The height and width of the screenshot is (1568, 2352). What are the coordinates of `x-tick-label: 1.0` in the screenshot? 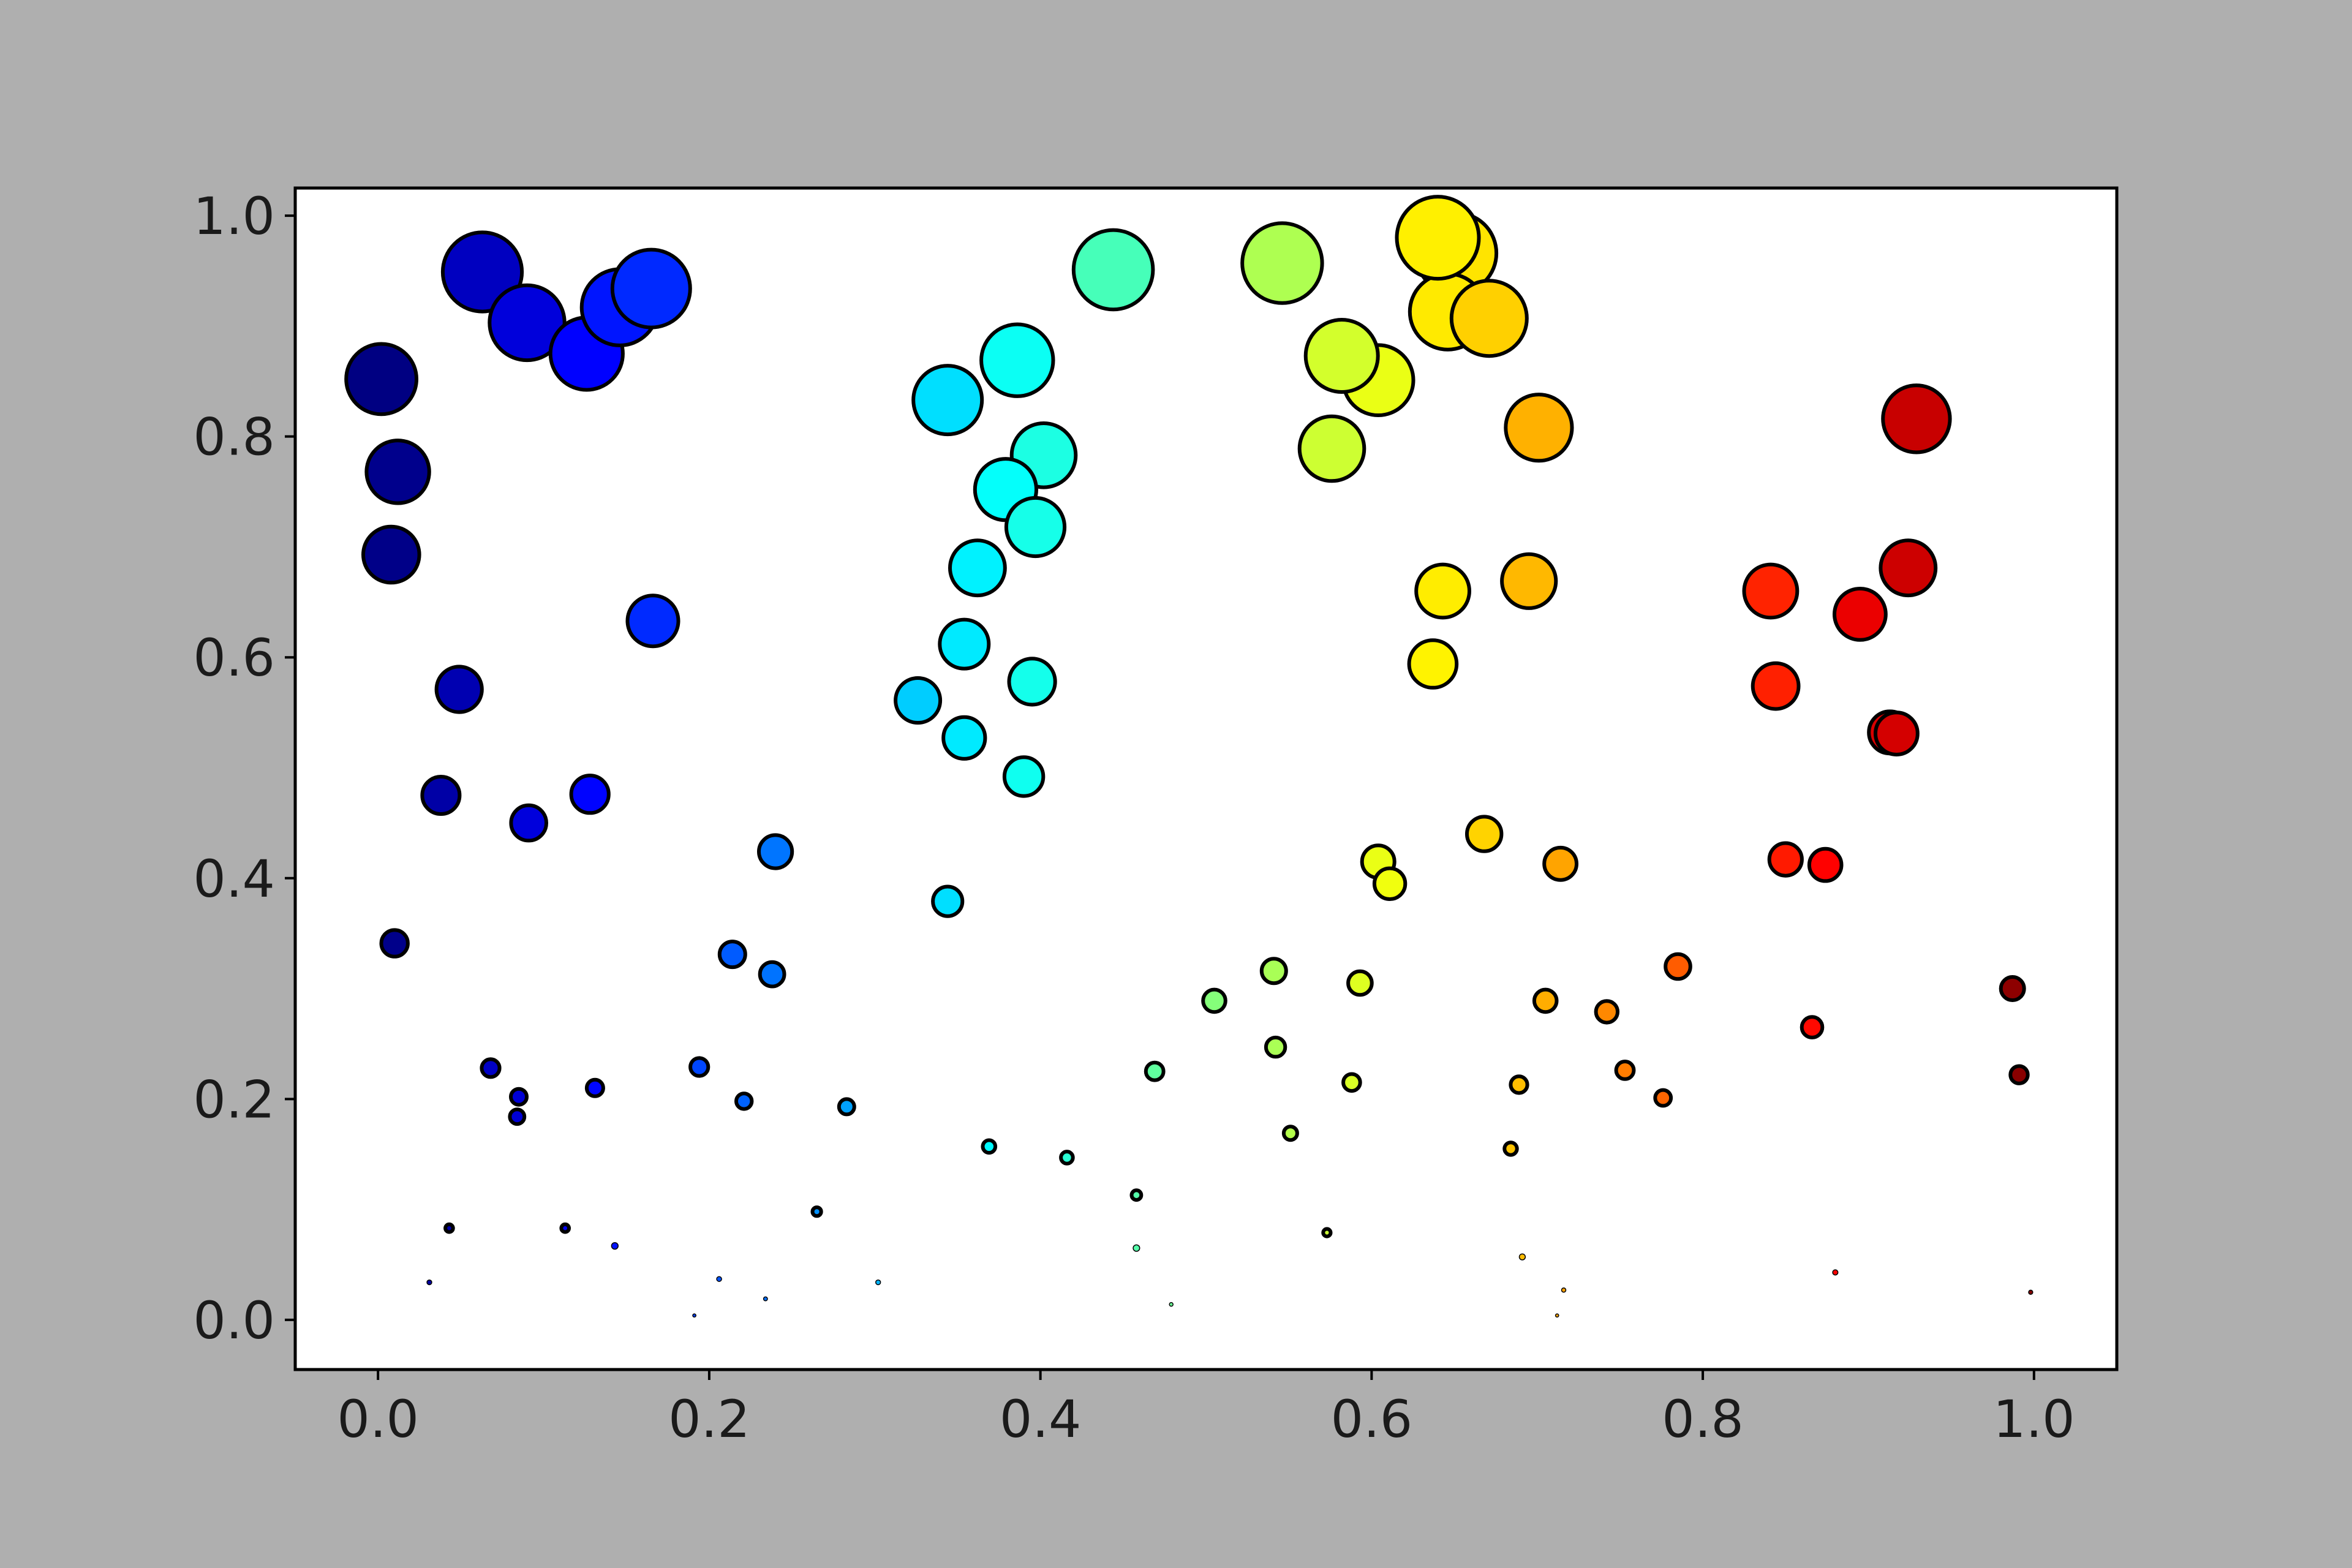 It's located at (2034, 1419).